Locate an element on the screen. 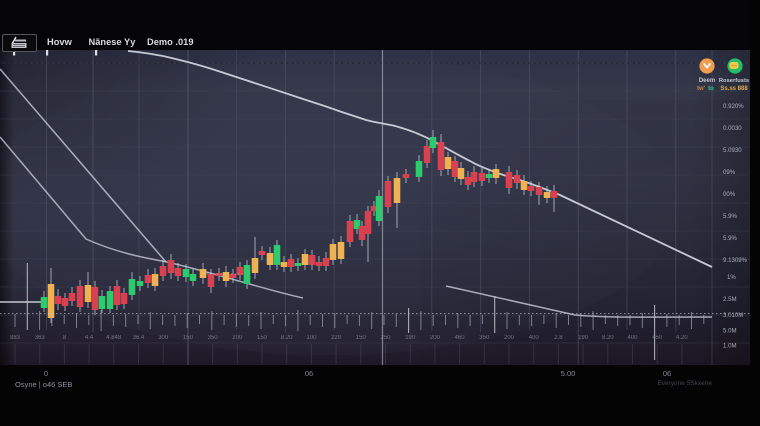 The image size is (760, 426). svg-text: tw' is located at coordinates (701, 89).